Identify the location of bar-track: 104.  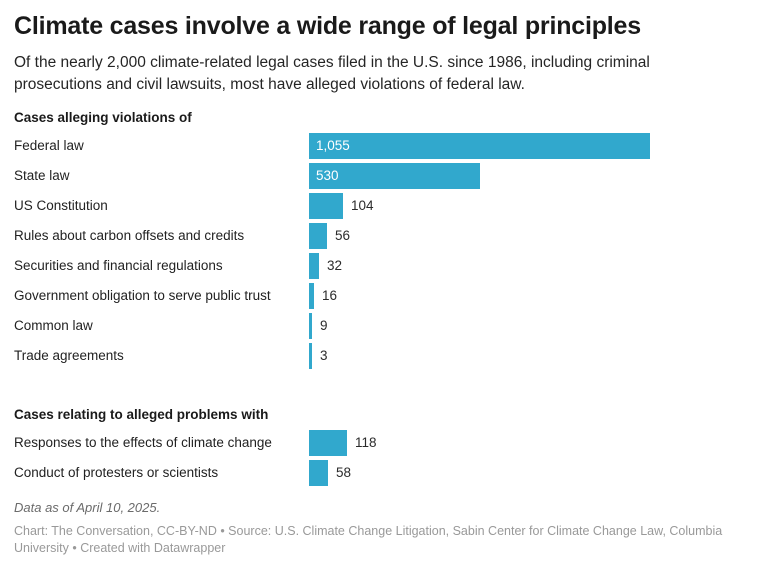
(531, 205).